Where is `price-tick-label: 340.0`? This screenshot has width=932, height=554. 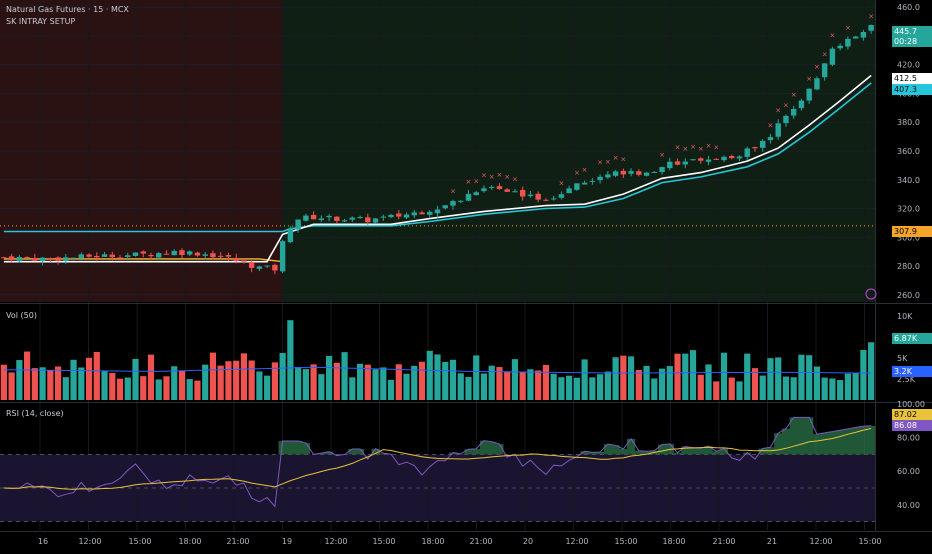
price-tick-label: 340.0 is located at coordinates (908, 180).